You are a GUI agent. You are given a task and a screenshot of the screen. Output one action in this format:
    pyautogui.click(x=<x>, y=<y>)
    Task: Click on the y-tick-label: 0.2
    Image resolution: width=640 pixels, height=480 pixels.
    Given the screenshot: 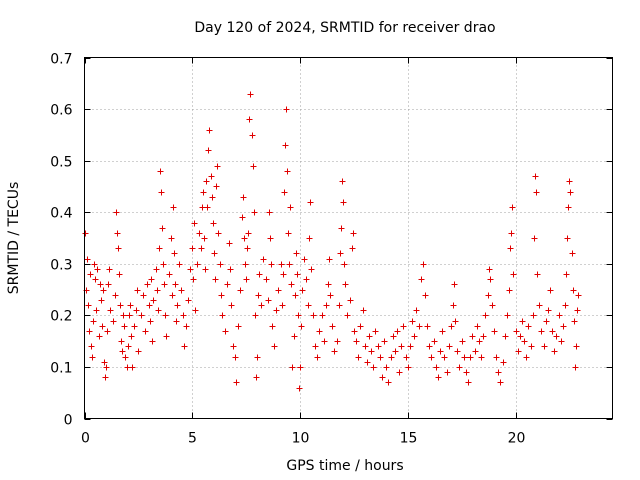 What is the action you would take?
    pyautogui.click(x=61, y=317)
    